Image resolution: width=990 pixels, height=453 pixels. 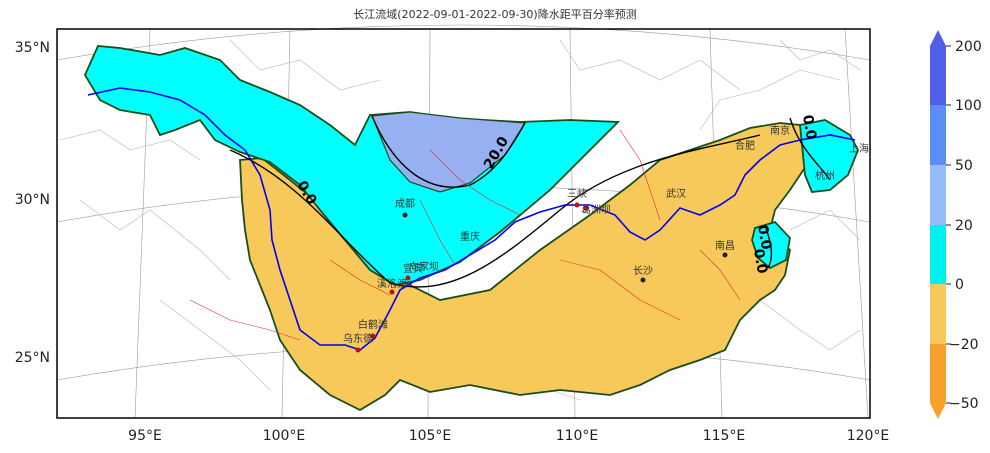 I want to click on city-label: 南昌, so click(x=725, y=245).